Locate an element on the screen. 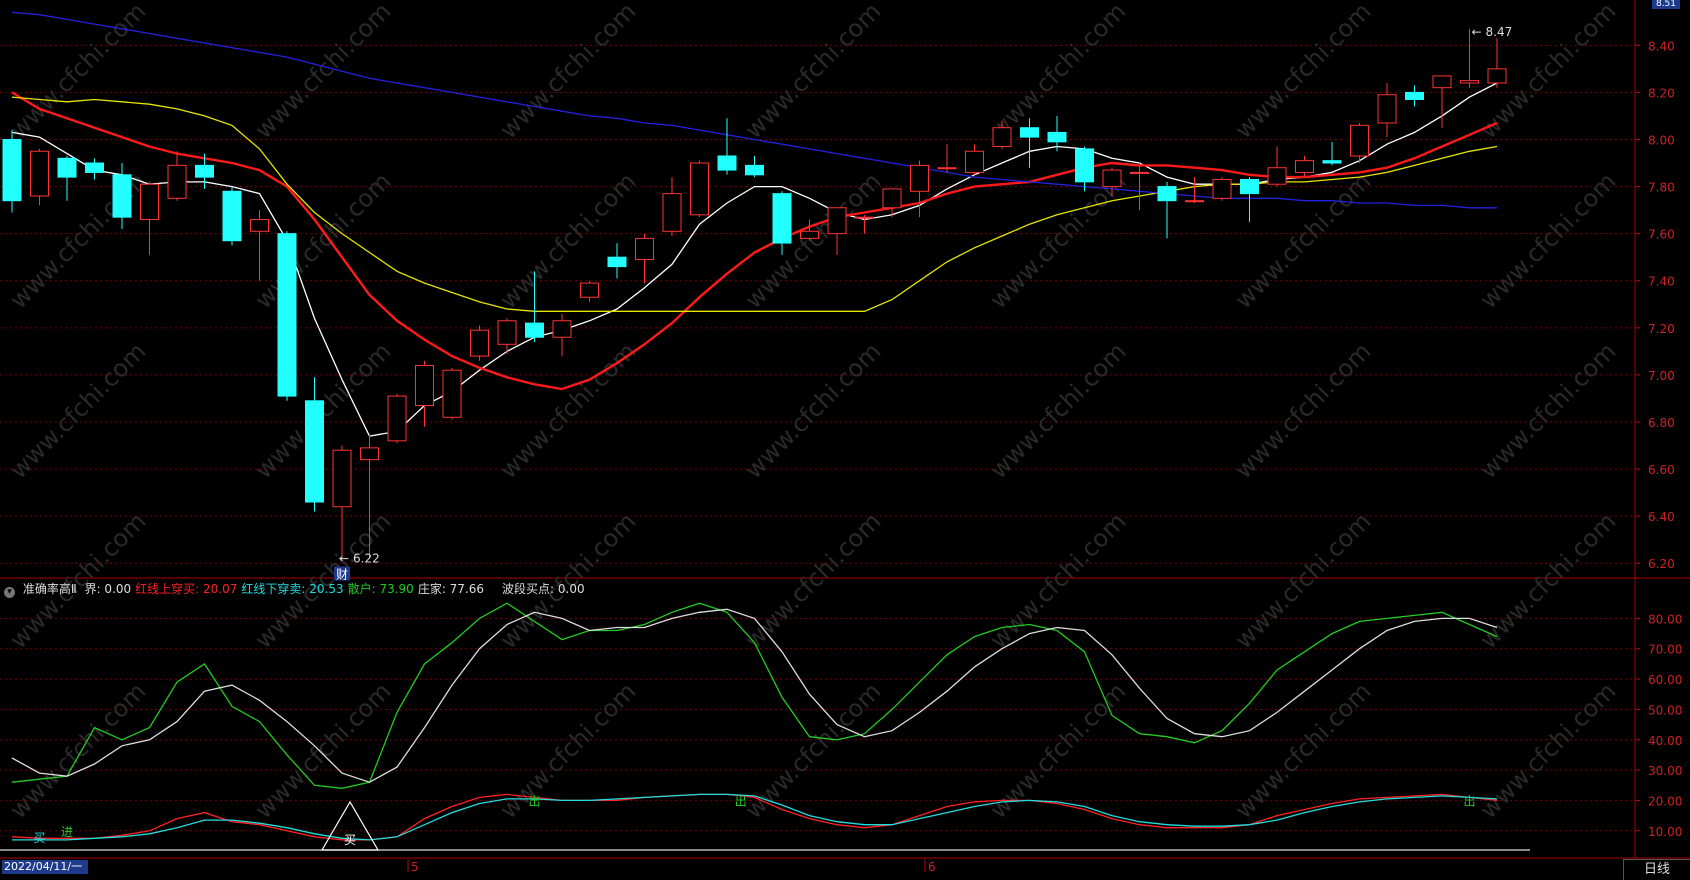 The image size is (1690, 880). cursor-date: 2022/04/11/一 is located at coordinates (45, 867).